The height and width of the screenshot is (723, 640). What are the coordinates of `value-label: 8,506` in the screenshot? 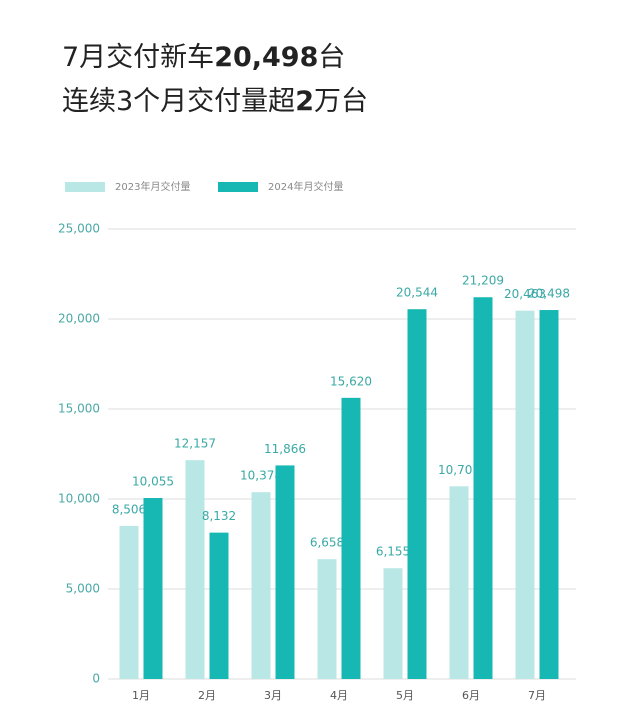 It's located at (129, 509).